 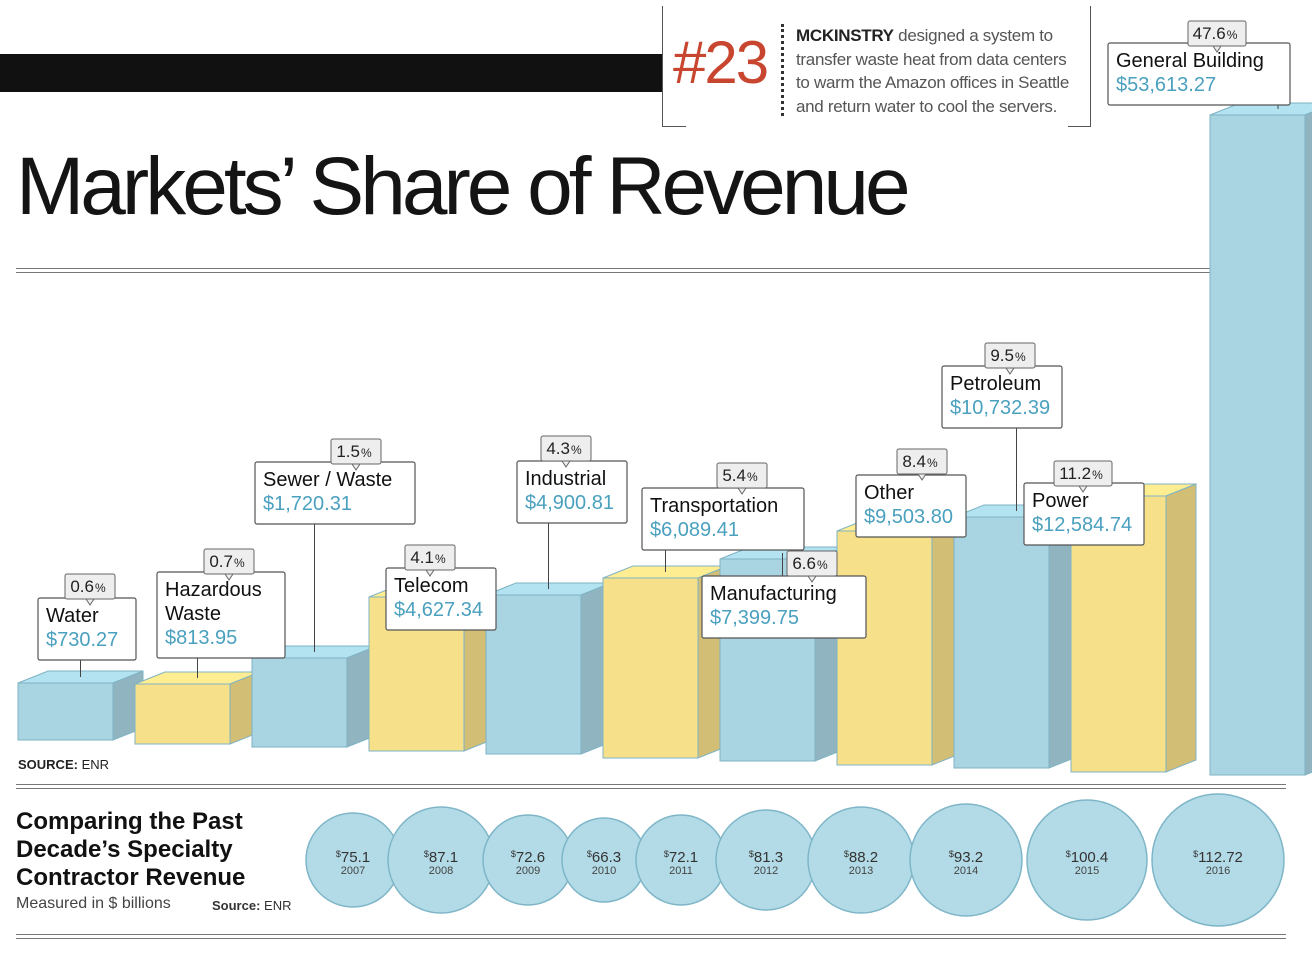 What do you see at coordinates (1008, 355) in the screenshot?
I see `bar-share: 9.5%` at bounding box center [1008, 355].